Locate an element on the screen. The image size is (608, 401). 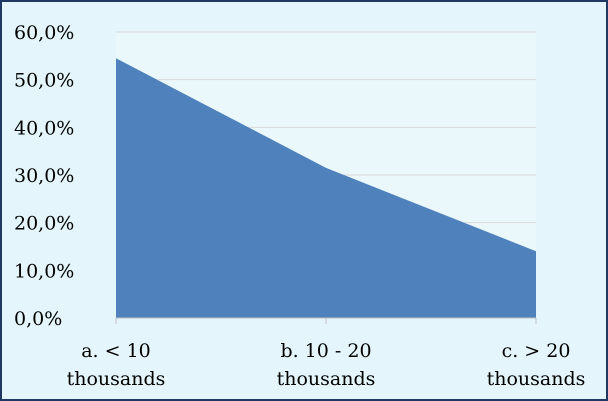
x-tick-label: c. > 20 thousands is located at coordinates (536, 365).